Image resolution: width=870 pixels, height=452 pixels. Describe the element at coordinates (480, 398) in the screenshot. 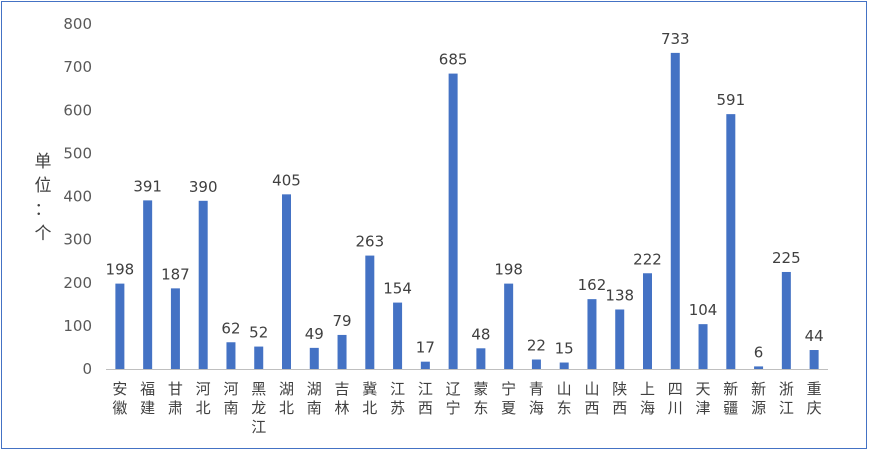

I see `category-label: 蒙东` at that location.